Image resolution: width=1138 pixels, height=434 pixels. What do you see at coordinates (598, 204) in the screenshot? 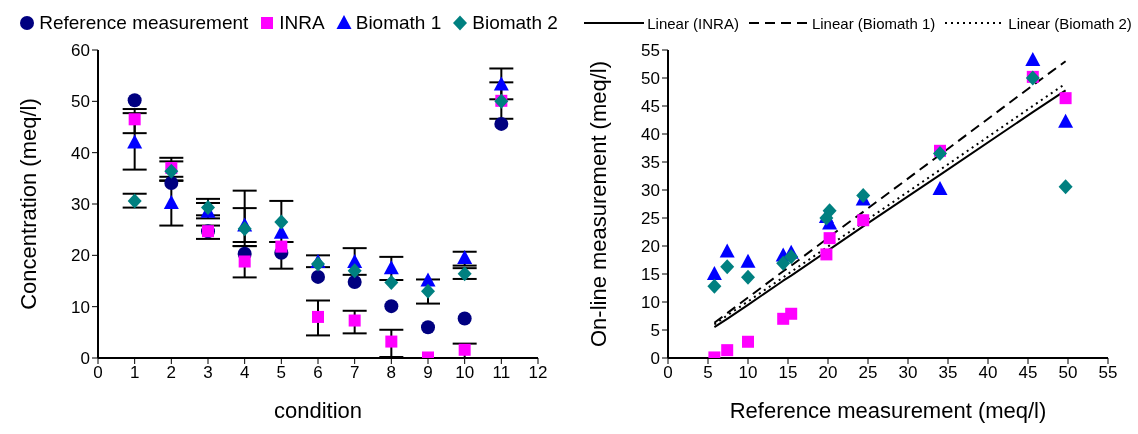
I see `y-axis-title: On-line measurement (meq/l)` at bounding box center [598, 204].